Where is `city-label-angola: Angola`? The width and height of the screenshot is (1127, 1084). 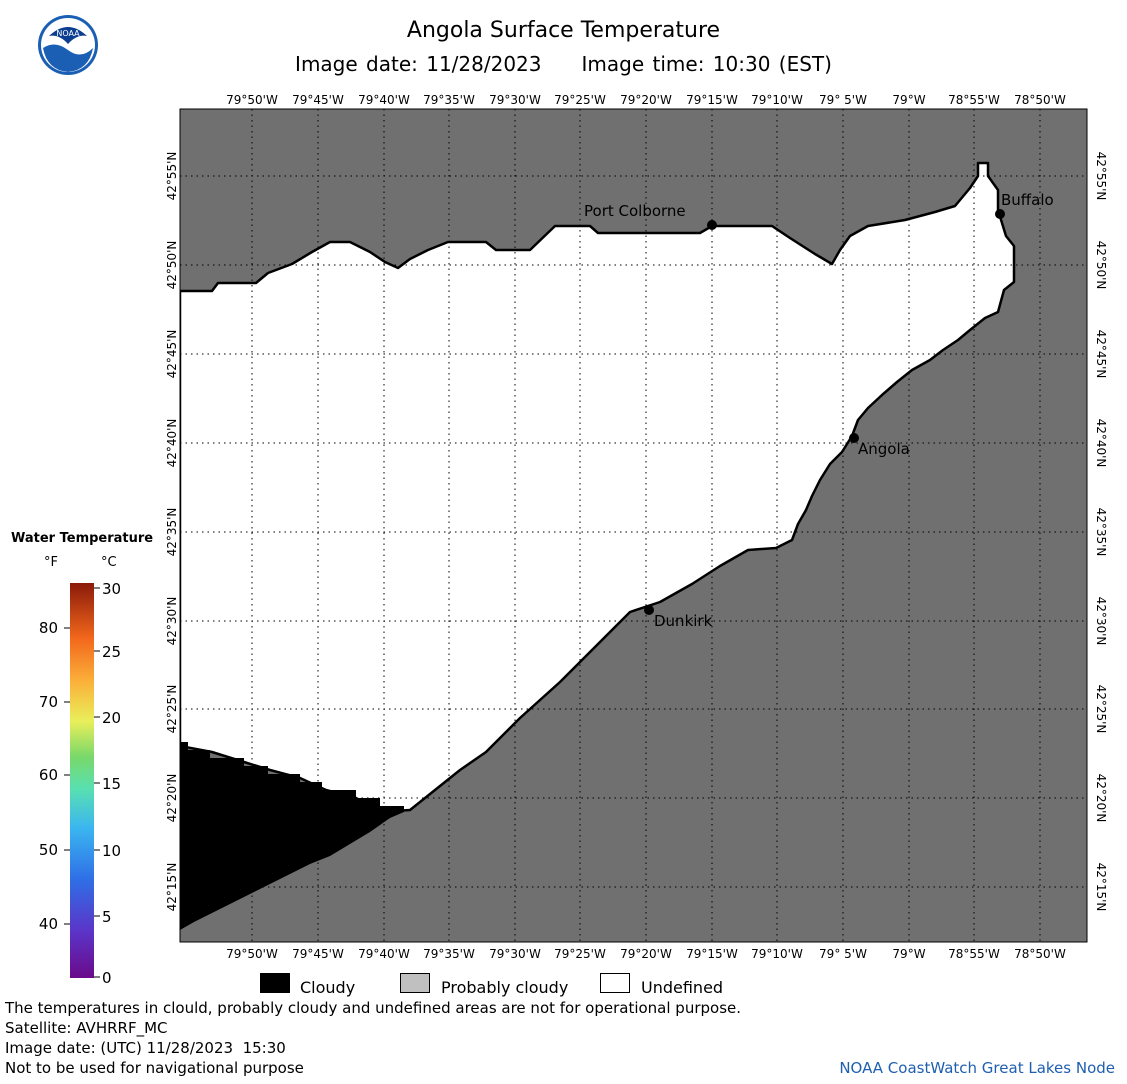 city-label-angola: Angola is located at coordinates (884, 449).